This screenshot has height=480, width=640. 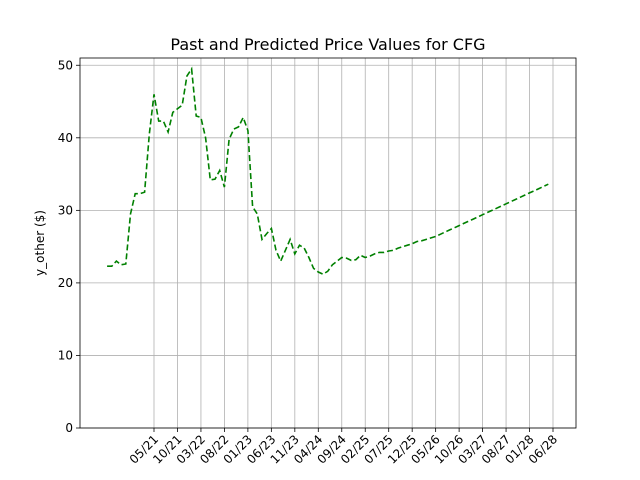 I want to click on y-tick-label: 50, so click(x=65, y=65).